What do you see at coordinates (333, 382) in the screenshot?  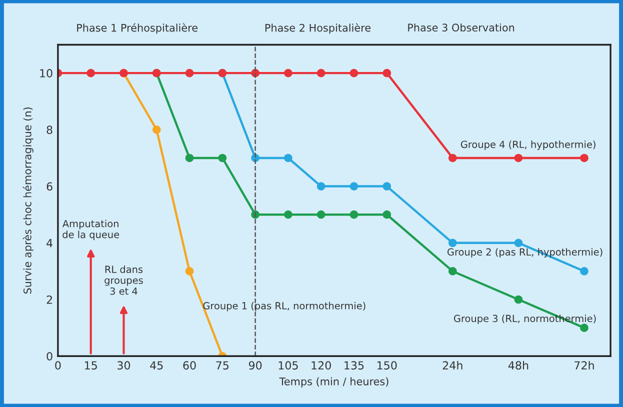 I see `x-axis-title: Temps (min / heures)` at bounding box center [333, 382].